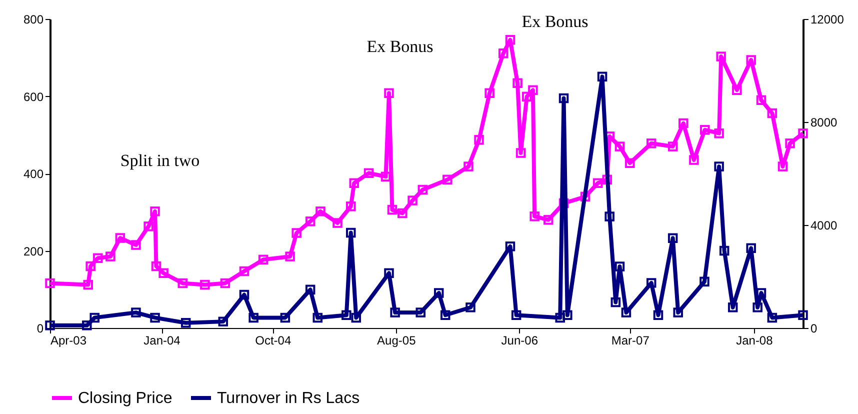 The image size is (858, 414). I want to click on x-tick-label: Jun-06, so click(519, 341).